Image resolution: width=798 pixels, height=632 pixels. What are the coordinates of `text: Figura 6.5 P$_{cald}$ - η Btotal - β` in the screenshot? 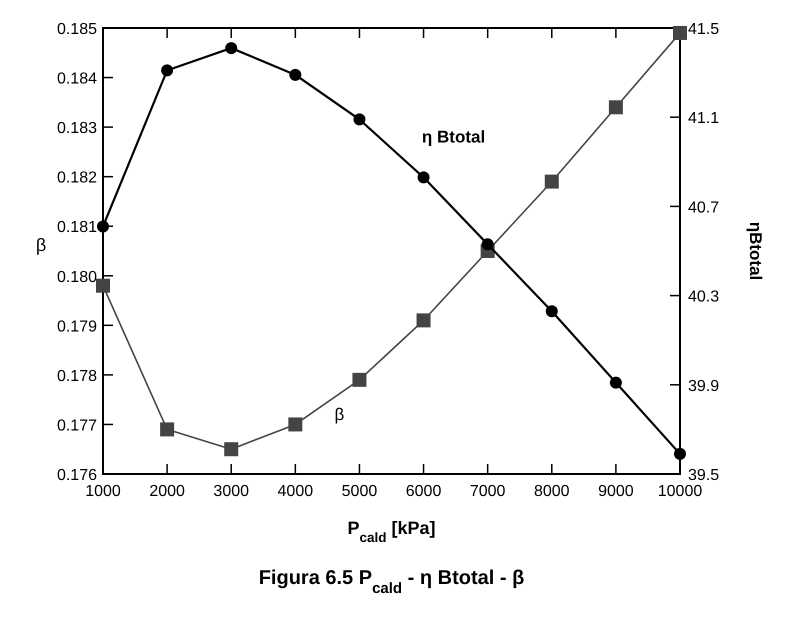 It's located at (391, 581).